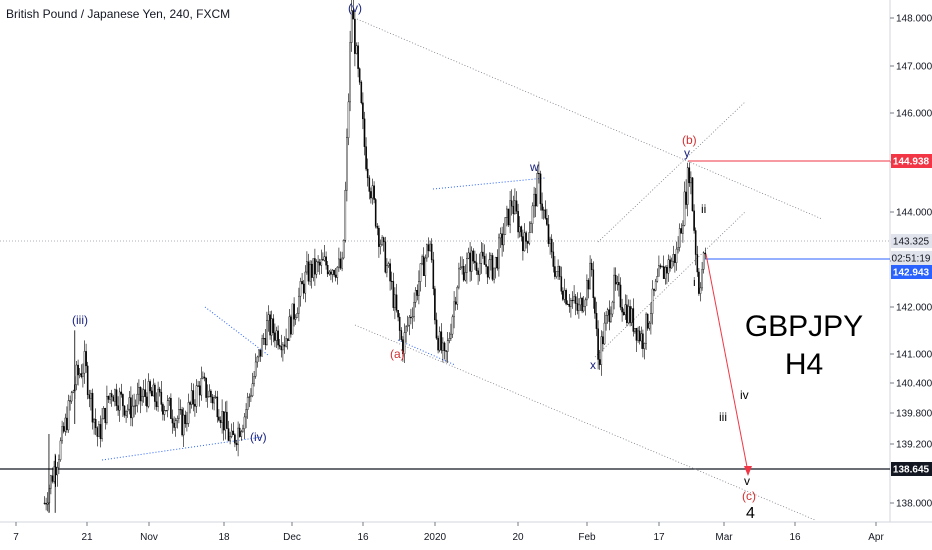 This screenshot has width=932, height=550. What do you see at coordinates (659, 537) in the screenshot?
I see `time-tick-label: 17` at bounding box center [659, 537].